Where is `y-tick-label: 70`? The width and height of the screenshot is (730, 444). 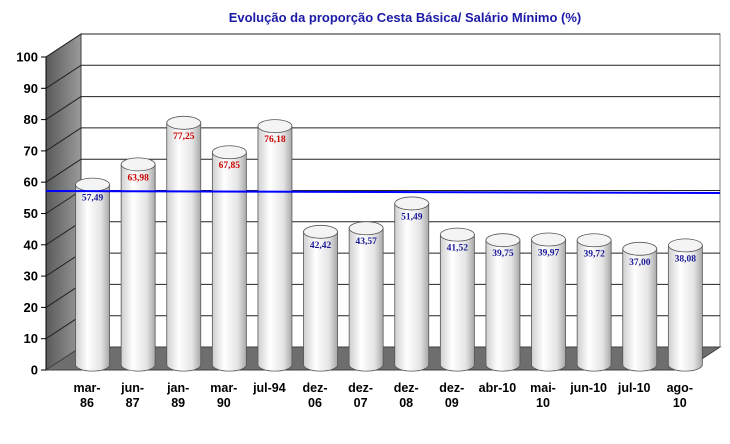
y-tick-label: 70 is located at coordinates (31, 150).